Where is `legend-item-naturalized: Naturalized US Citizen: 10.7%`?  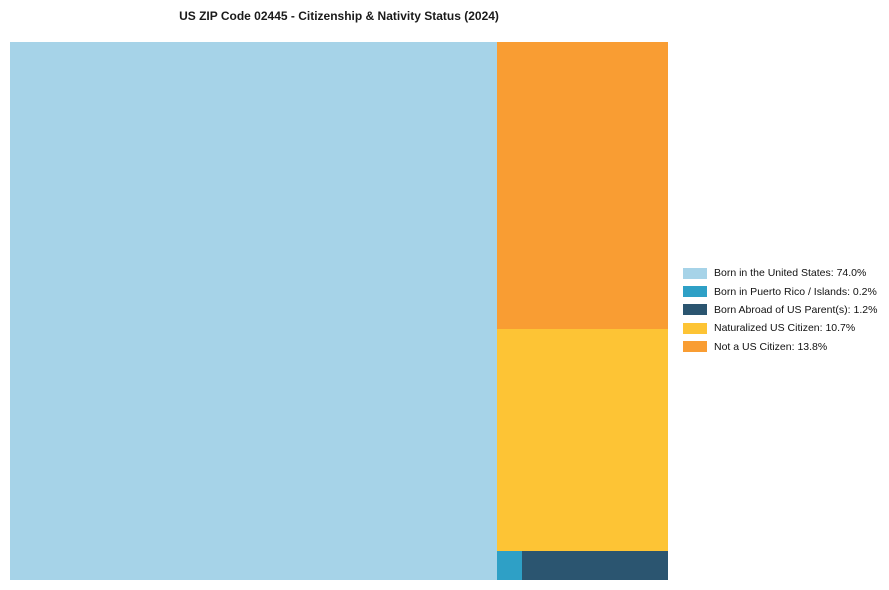
legend-item-naturalized: Naturalized US Citizen: 10.7% is located at coordinates (780, 328).